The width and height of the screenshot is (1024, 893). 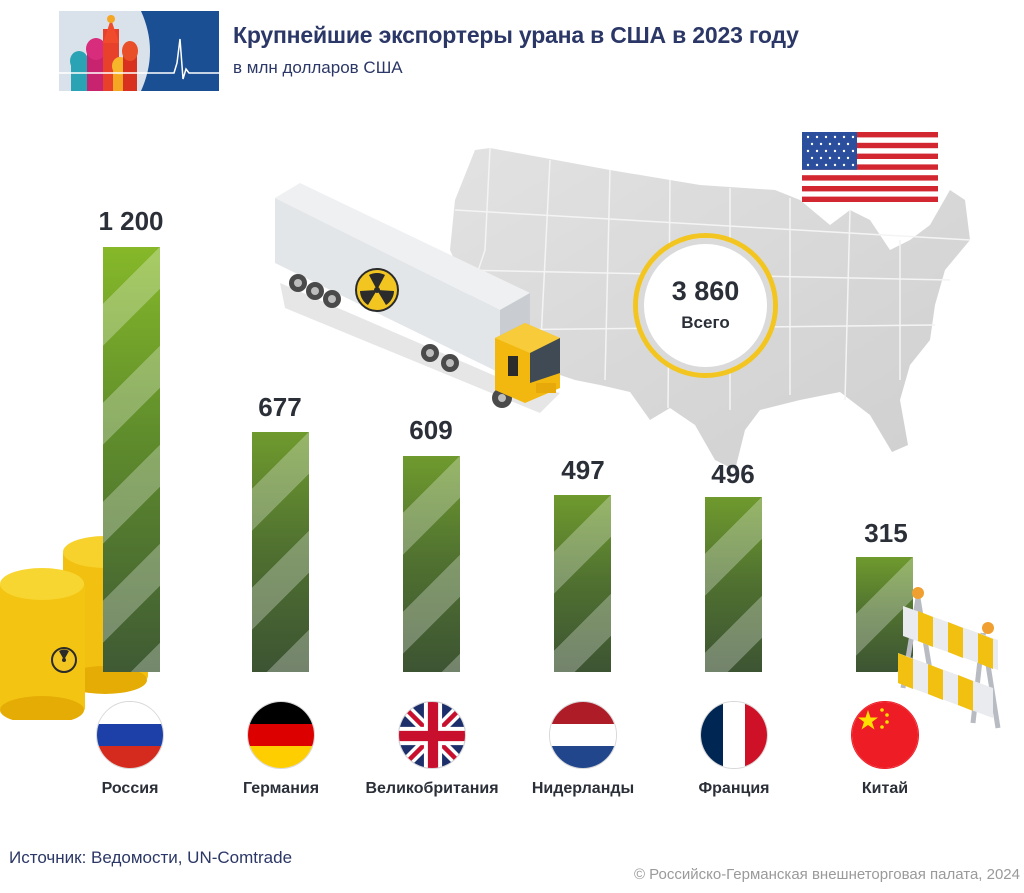 I want to click on bar-uk, so click(x=431, y=564).